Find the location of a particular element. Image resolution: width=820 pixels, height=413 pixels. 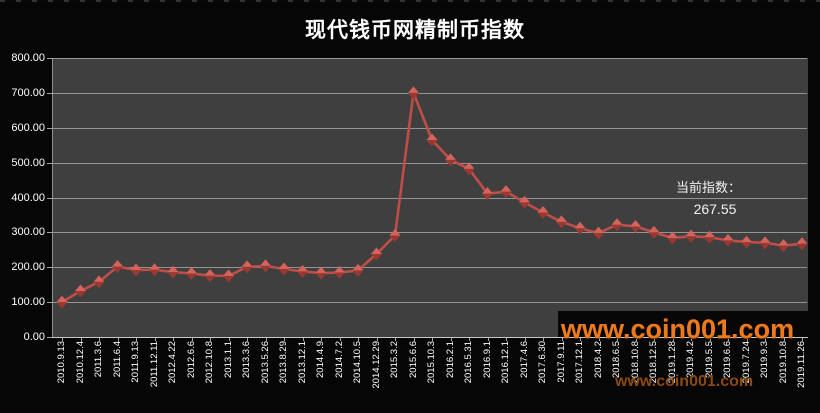

y-axis-tick-label: 800.00 is located at coordinates (28, 58).